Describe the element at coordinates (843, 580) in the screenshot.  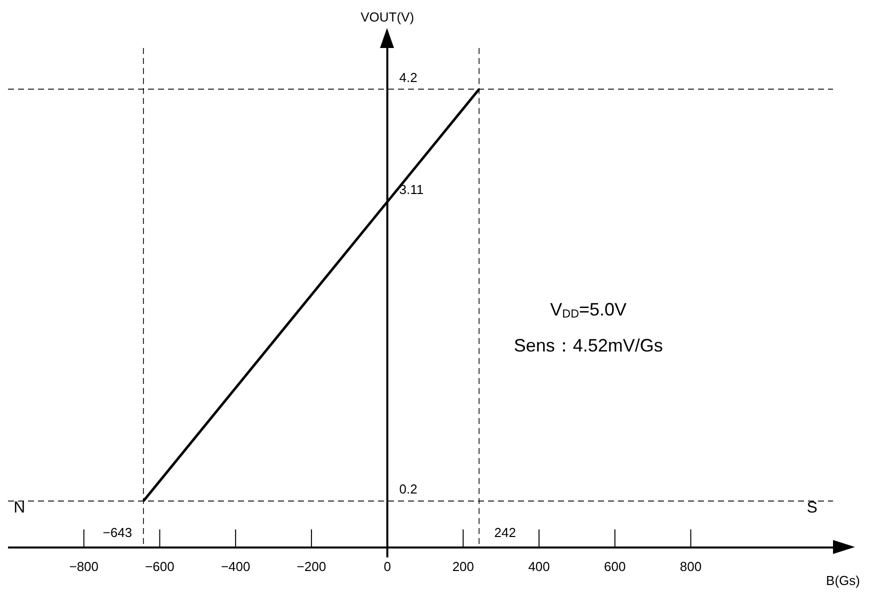
I see `x-axis-title: B(Gs)` at that location.